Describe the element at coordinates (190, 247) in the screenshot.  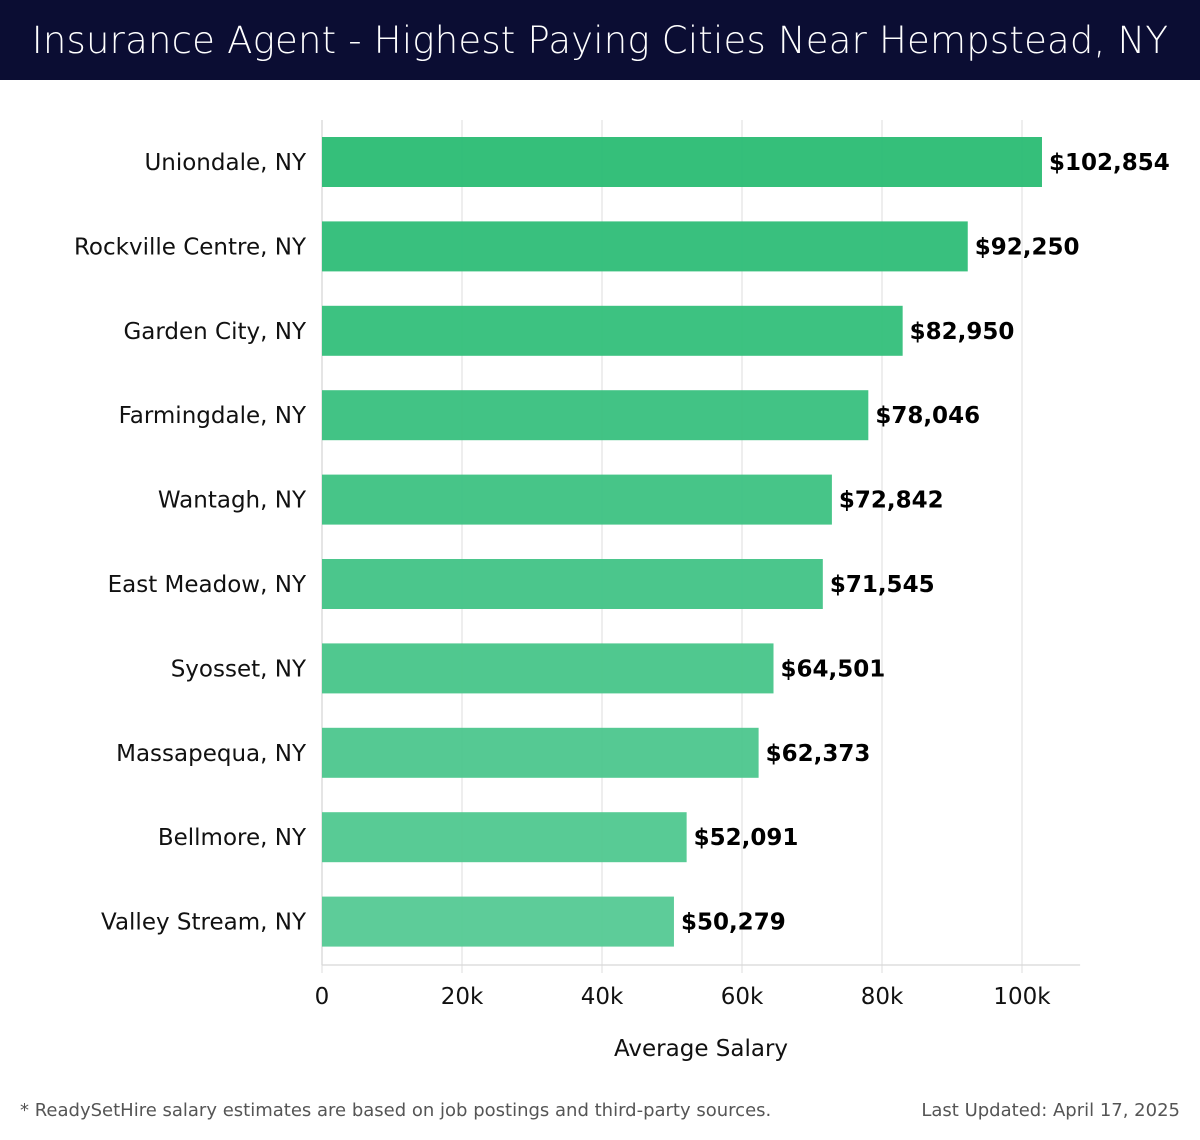
I see `category-label: Rockville Centre, NY` at that location.